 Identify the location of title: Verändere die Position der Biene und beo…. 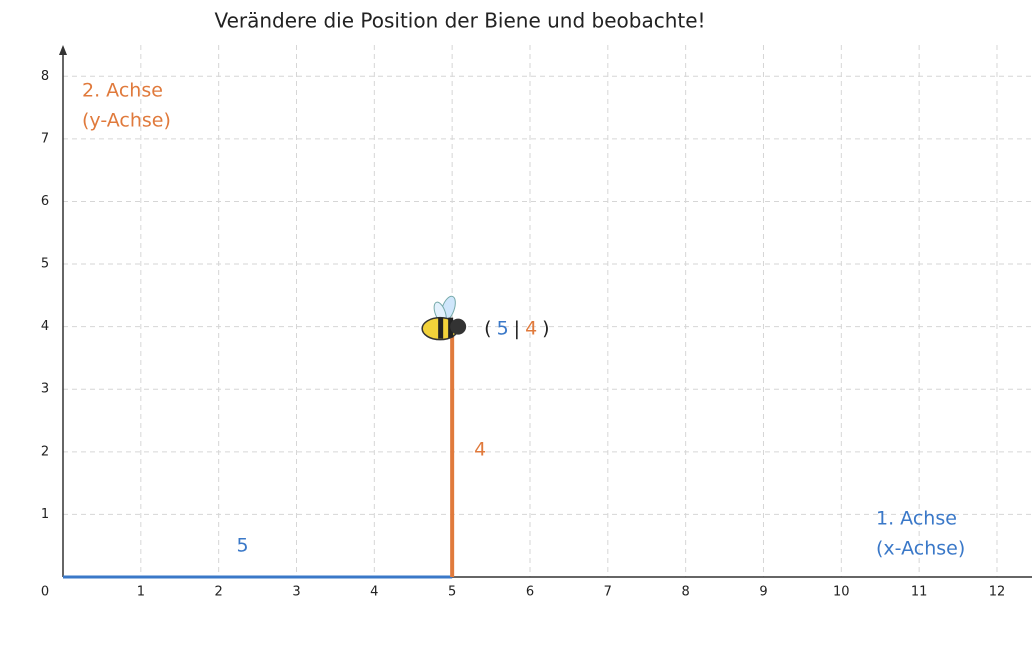
(459, 21).